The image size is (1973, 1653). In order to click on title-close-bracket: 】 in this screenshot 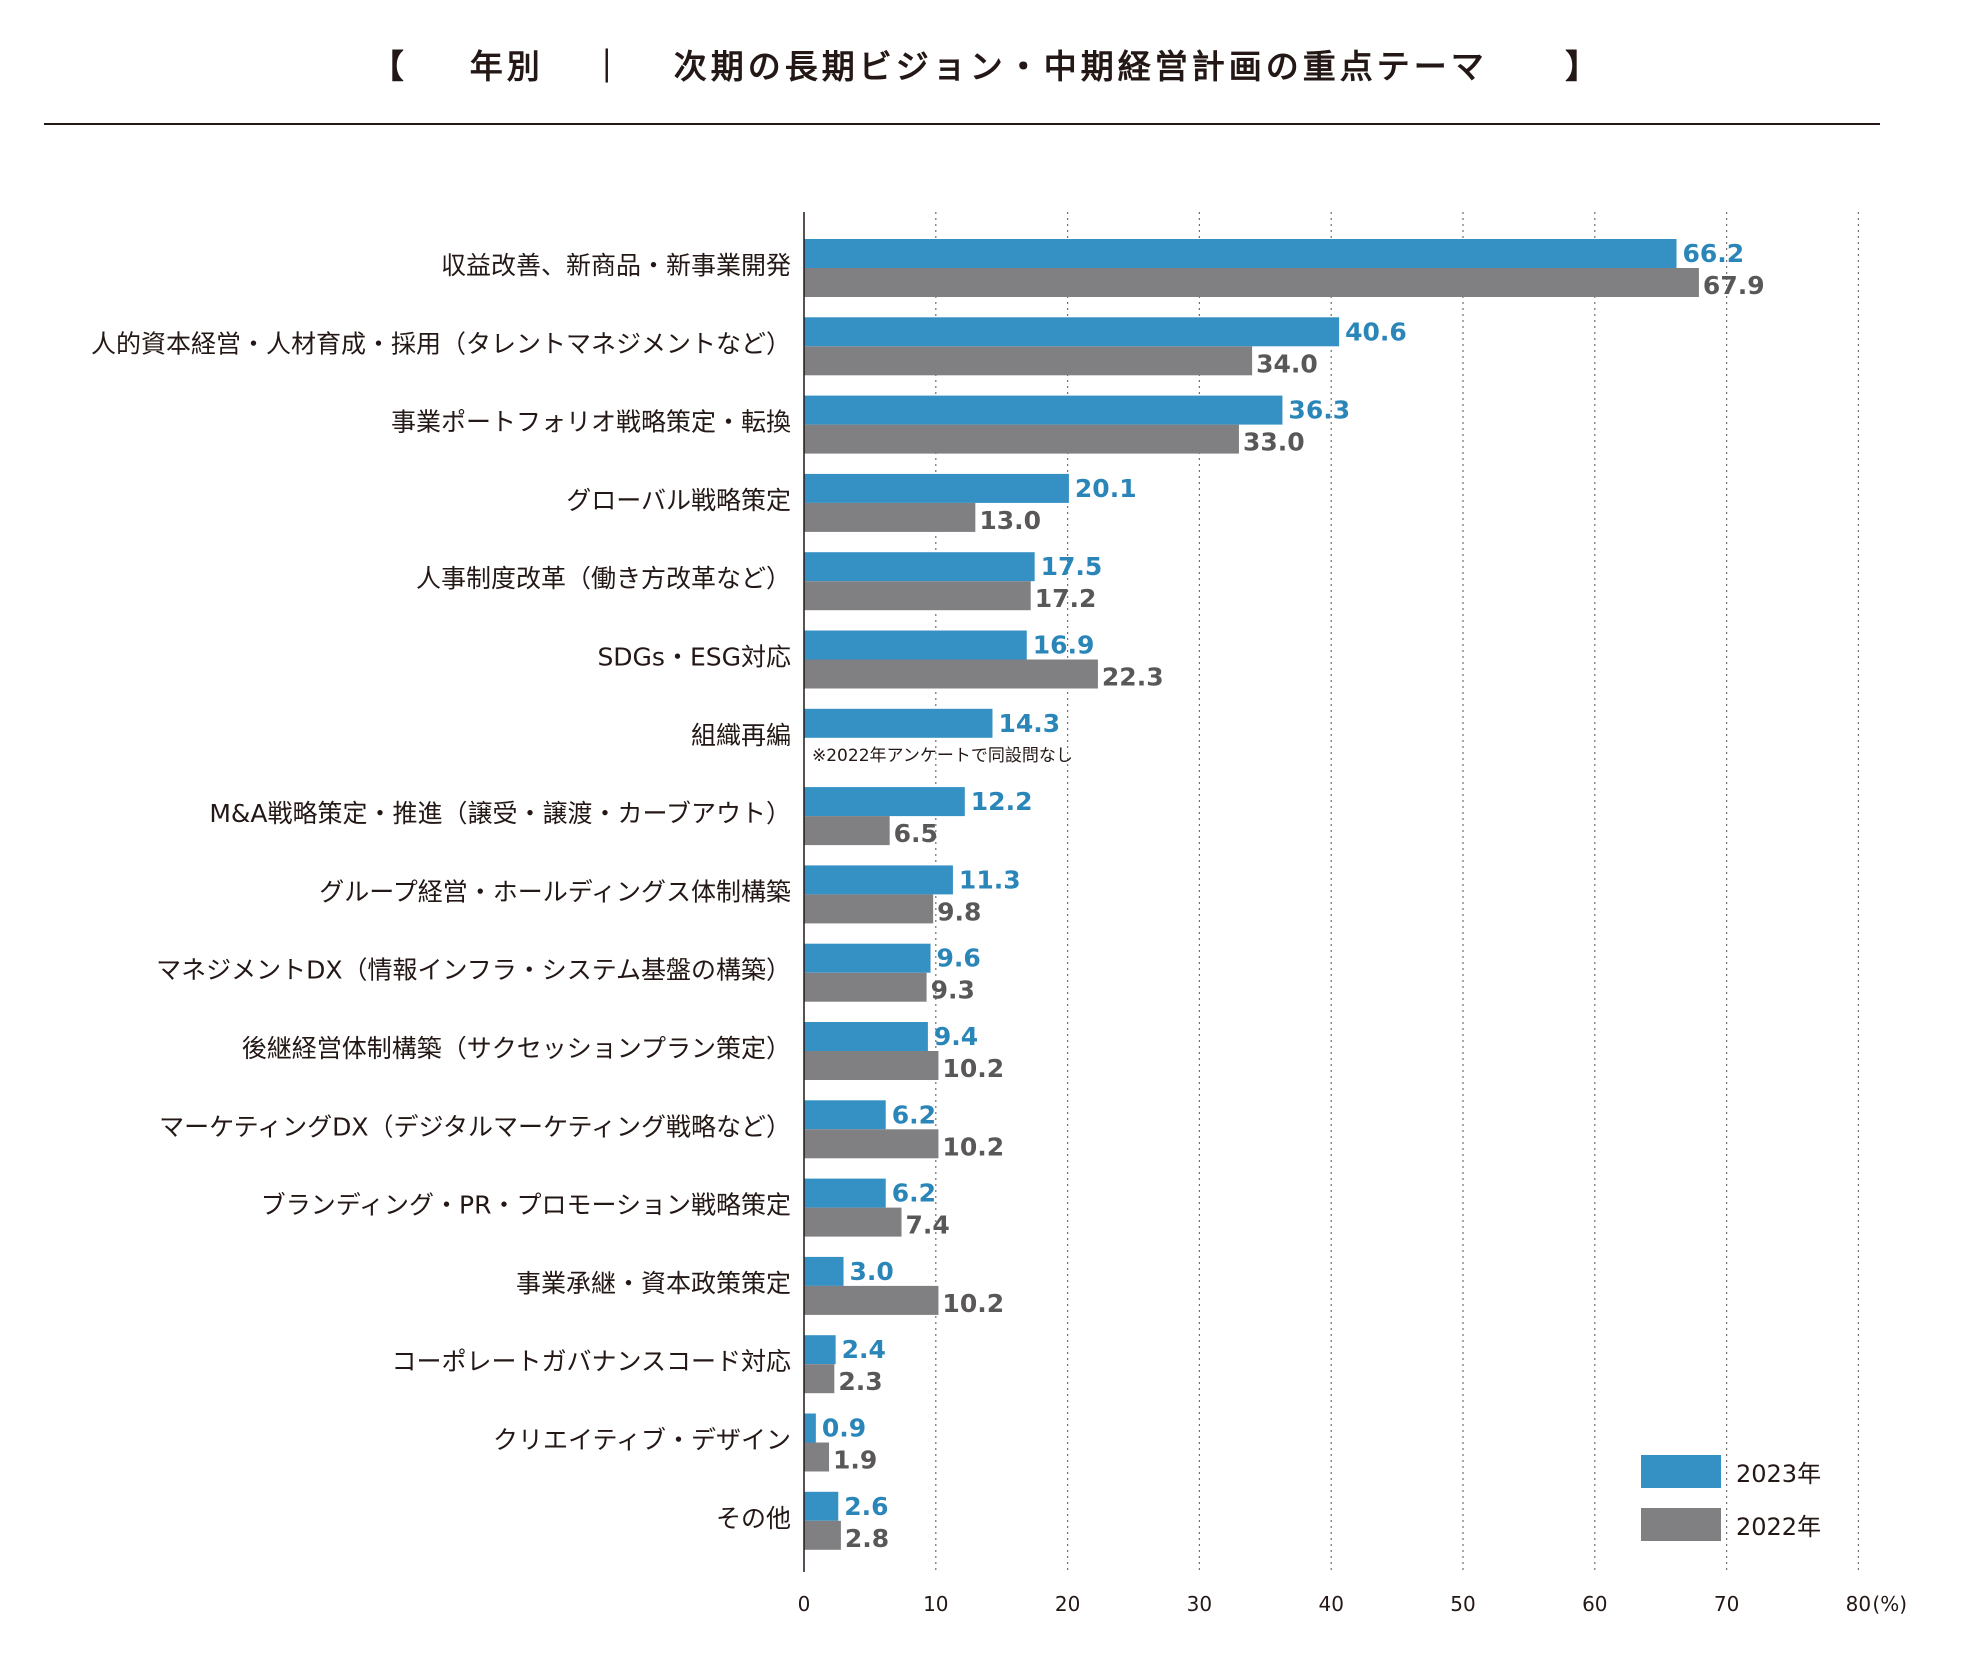, I will do `click(1584, 66)`.